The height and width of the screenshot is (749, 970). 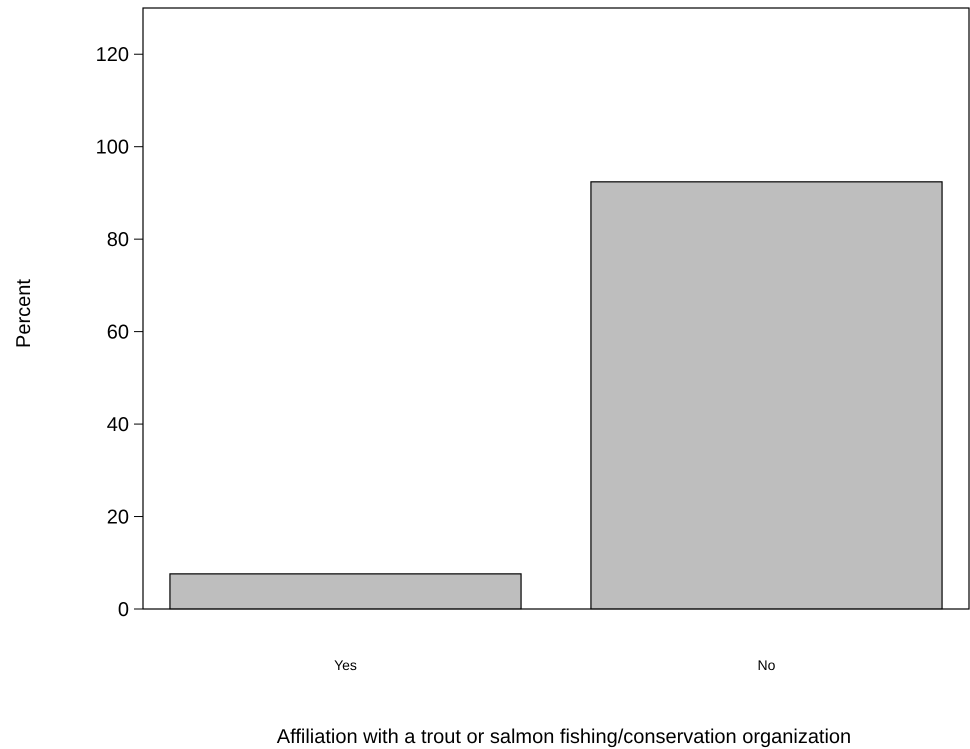 I want to click on y-tick-label: 20, so click(x=117, y=517).